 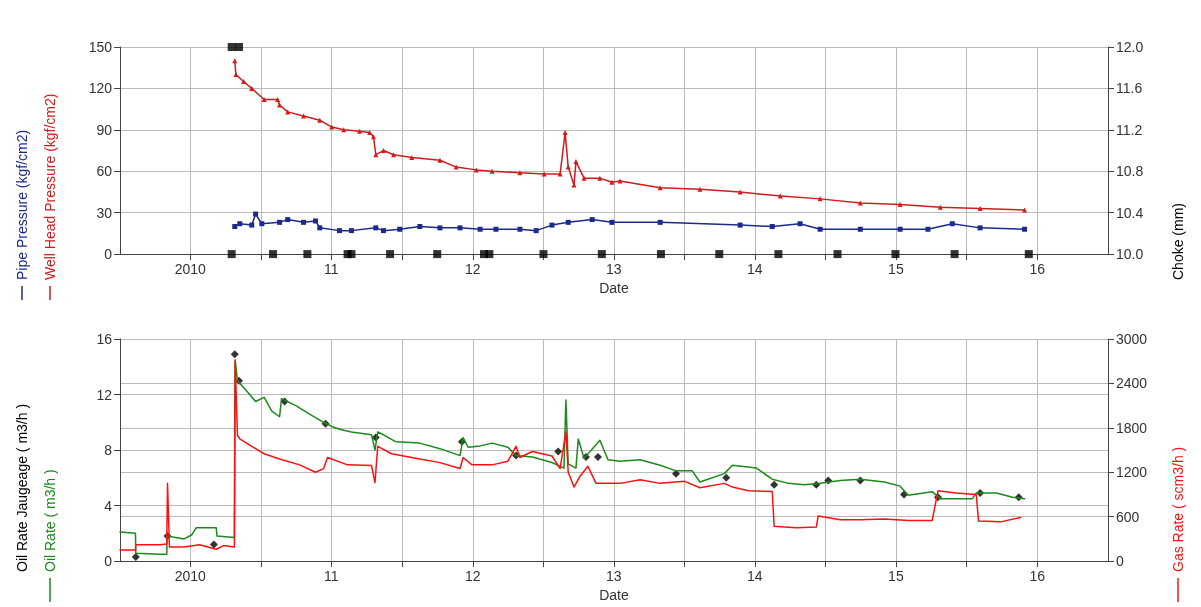 What do you see at coordinates (1178, 241) in the screenshot?
I see `text: Choke (mm)` at bounding box center [1178, 241].